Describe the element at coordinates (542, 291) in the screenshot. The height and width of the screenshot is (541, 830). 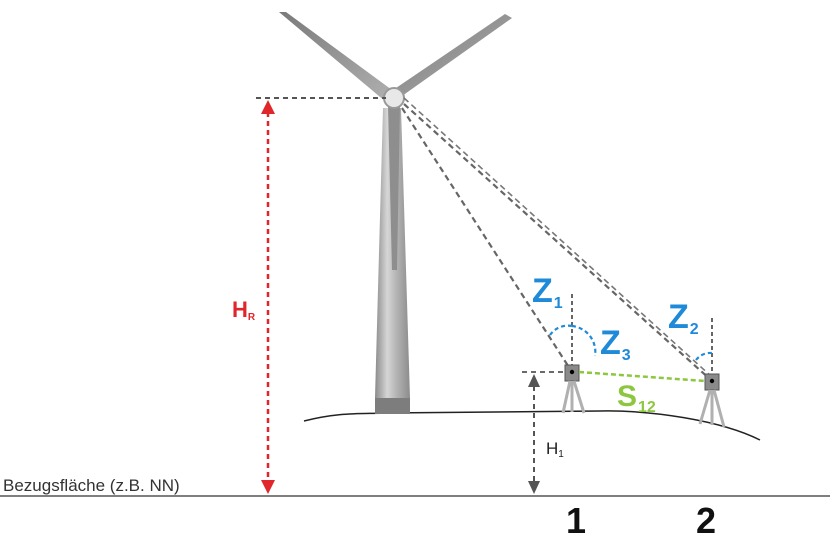
I see `z1-symbol: Z` at that location.